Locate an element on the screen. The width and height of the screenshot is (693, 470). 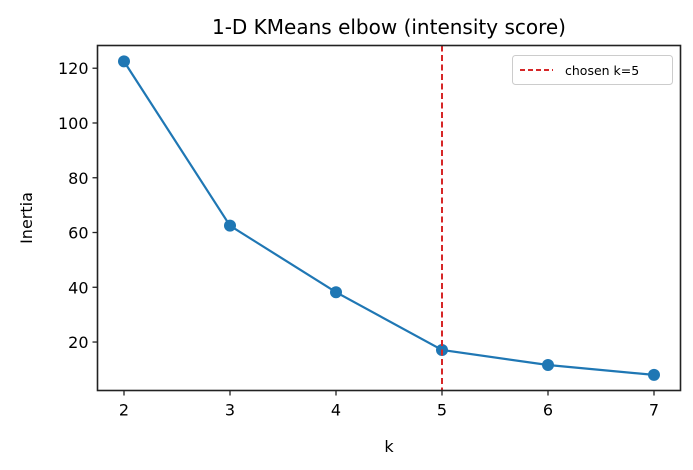
x-tick-label: 6 is located at coordinates (548, 410).